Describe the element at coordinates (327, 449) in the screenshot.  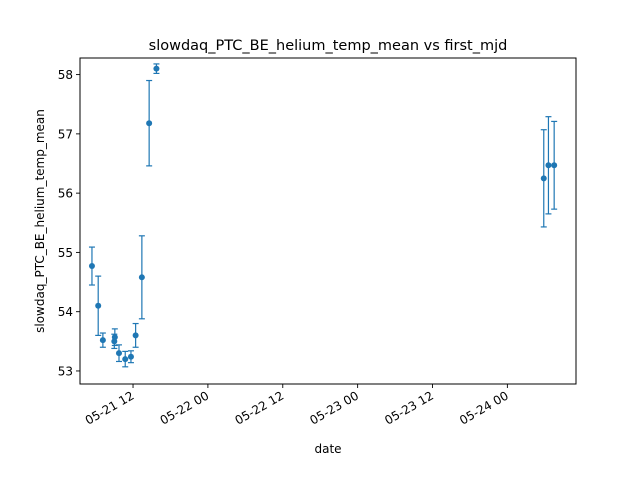
I see `x-axis-label: date` at that location.